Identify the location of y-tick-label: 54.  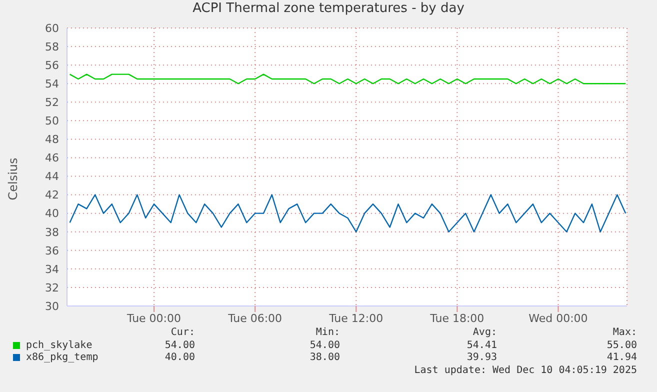
(52, 84).